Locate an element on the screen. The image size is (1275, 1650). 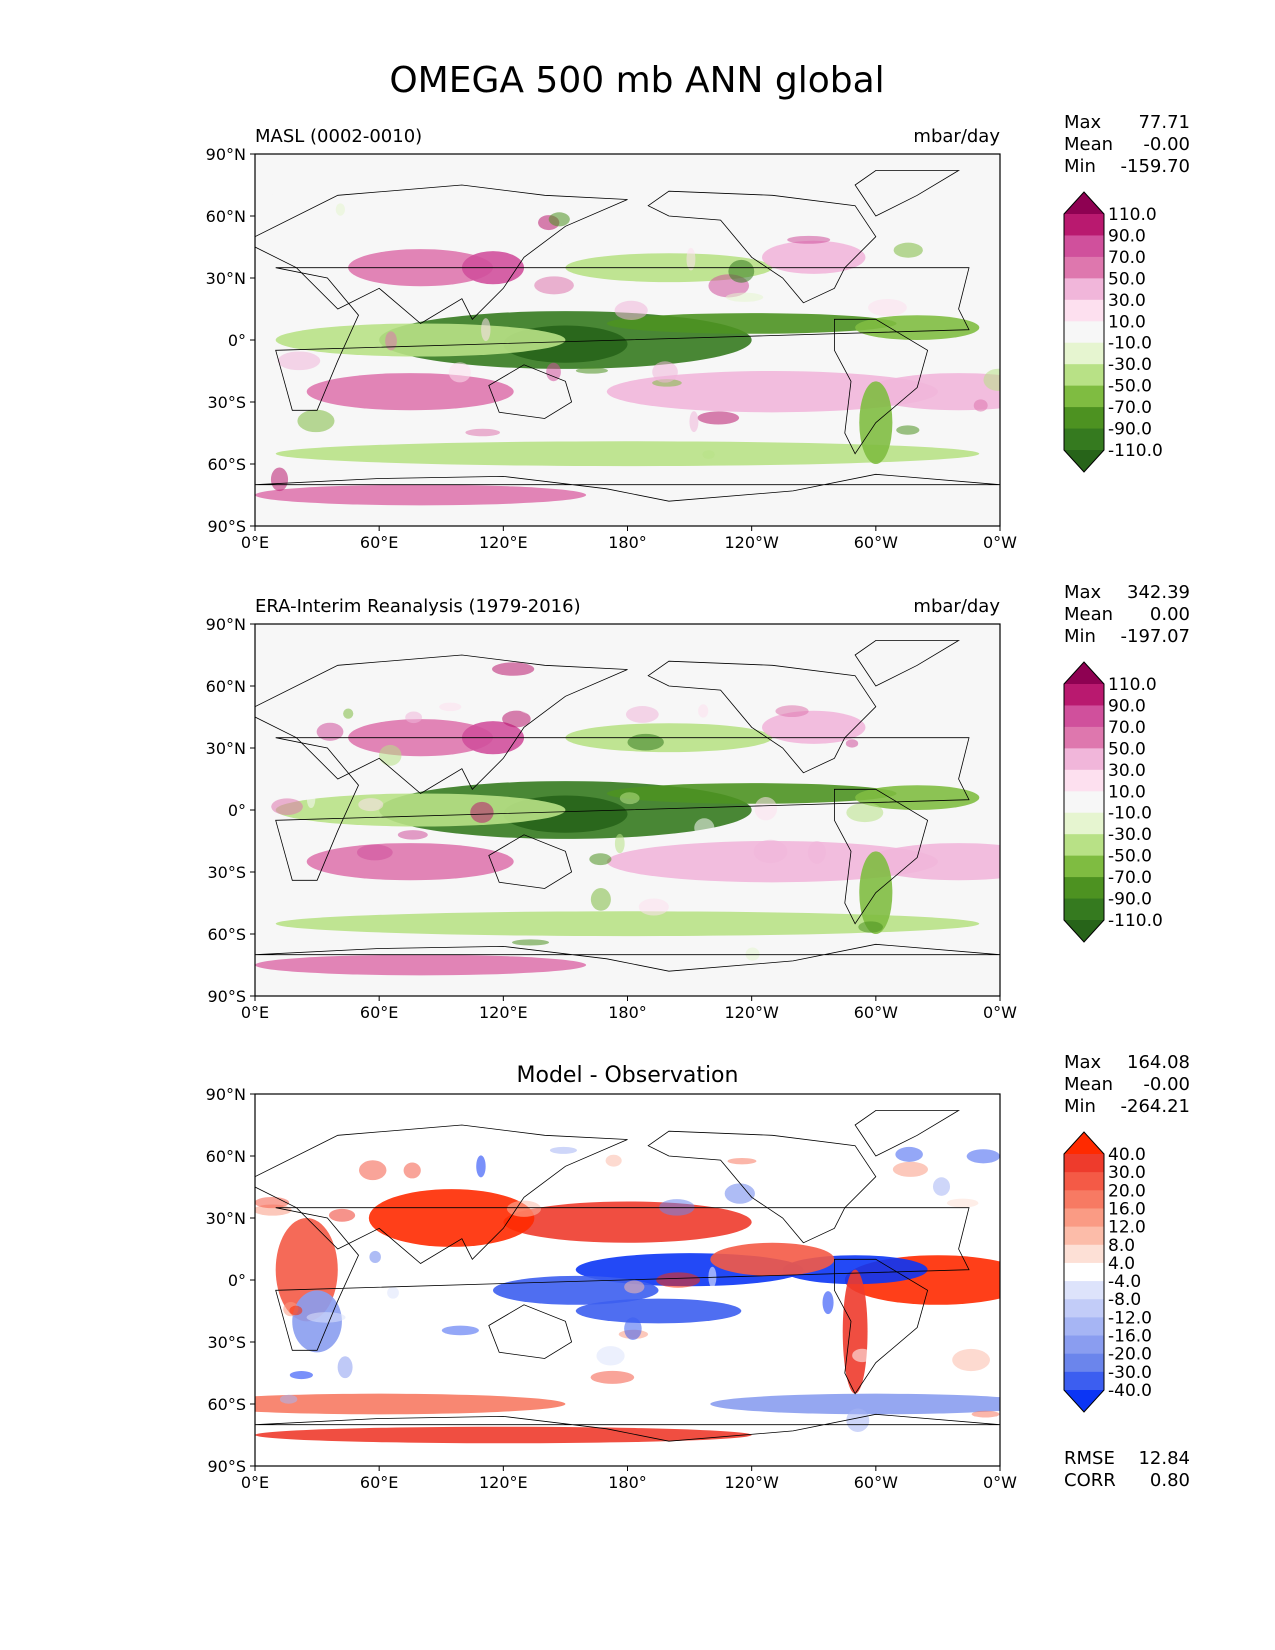
stat-value: 0.80 is located at coordinates (1170, 1480).